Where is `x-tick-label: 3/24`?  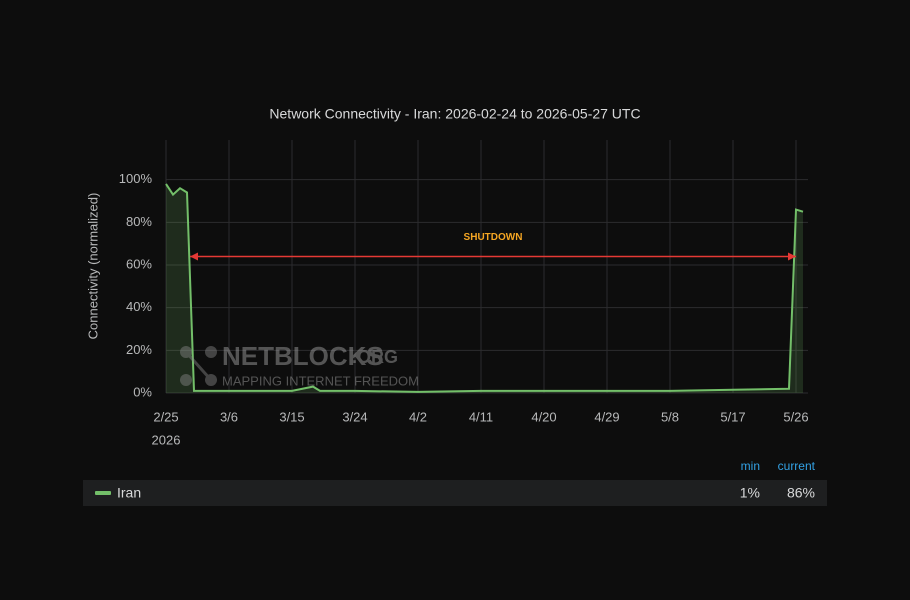
x-tick-label: 3/24 is located at coordinates (354, 416).